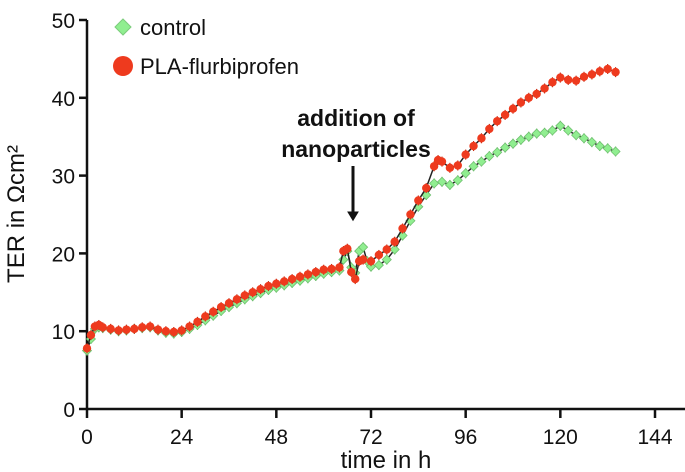  Describe the element at coordinates (16, 214) in the screenshot. I see `y-axis-title: TER in Ωcm²` at that location.